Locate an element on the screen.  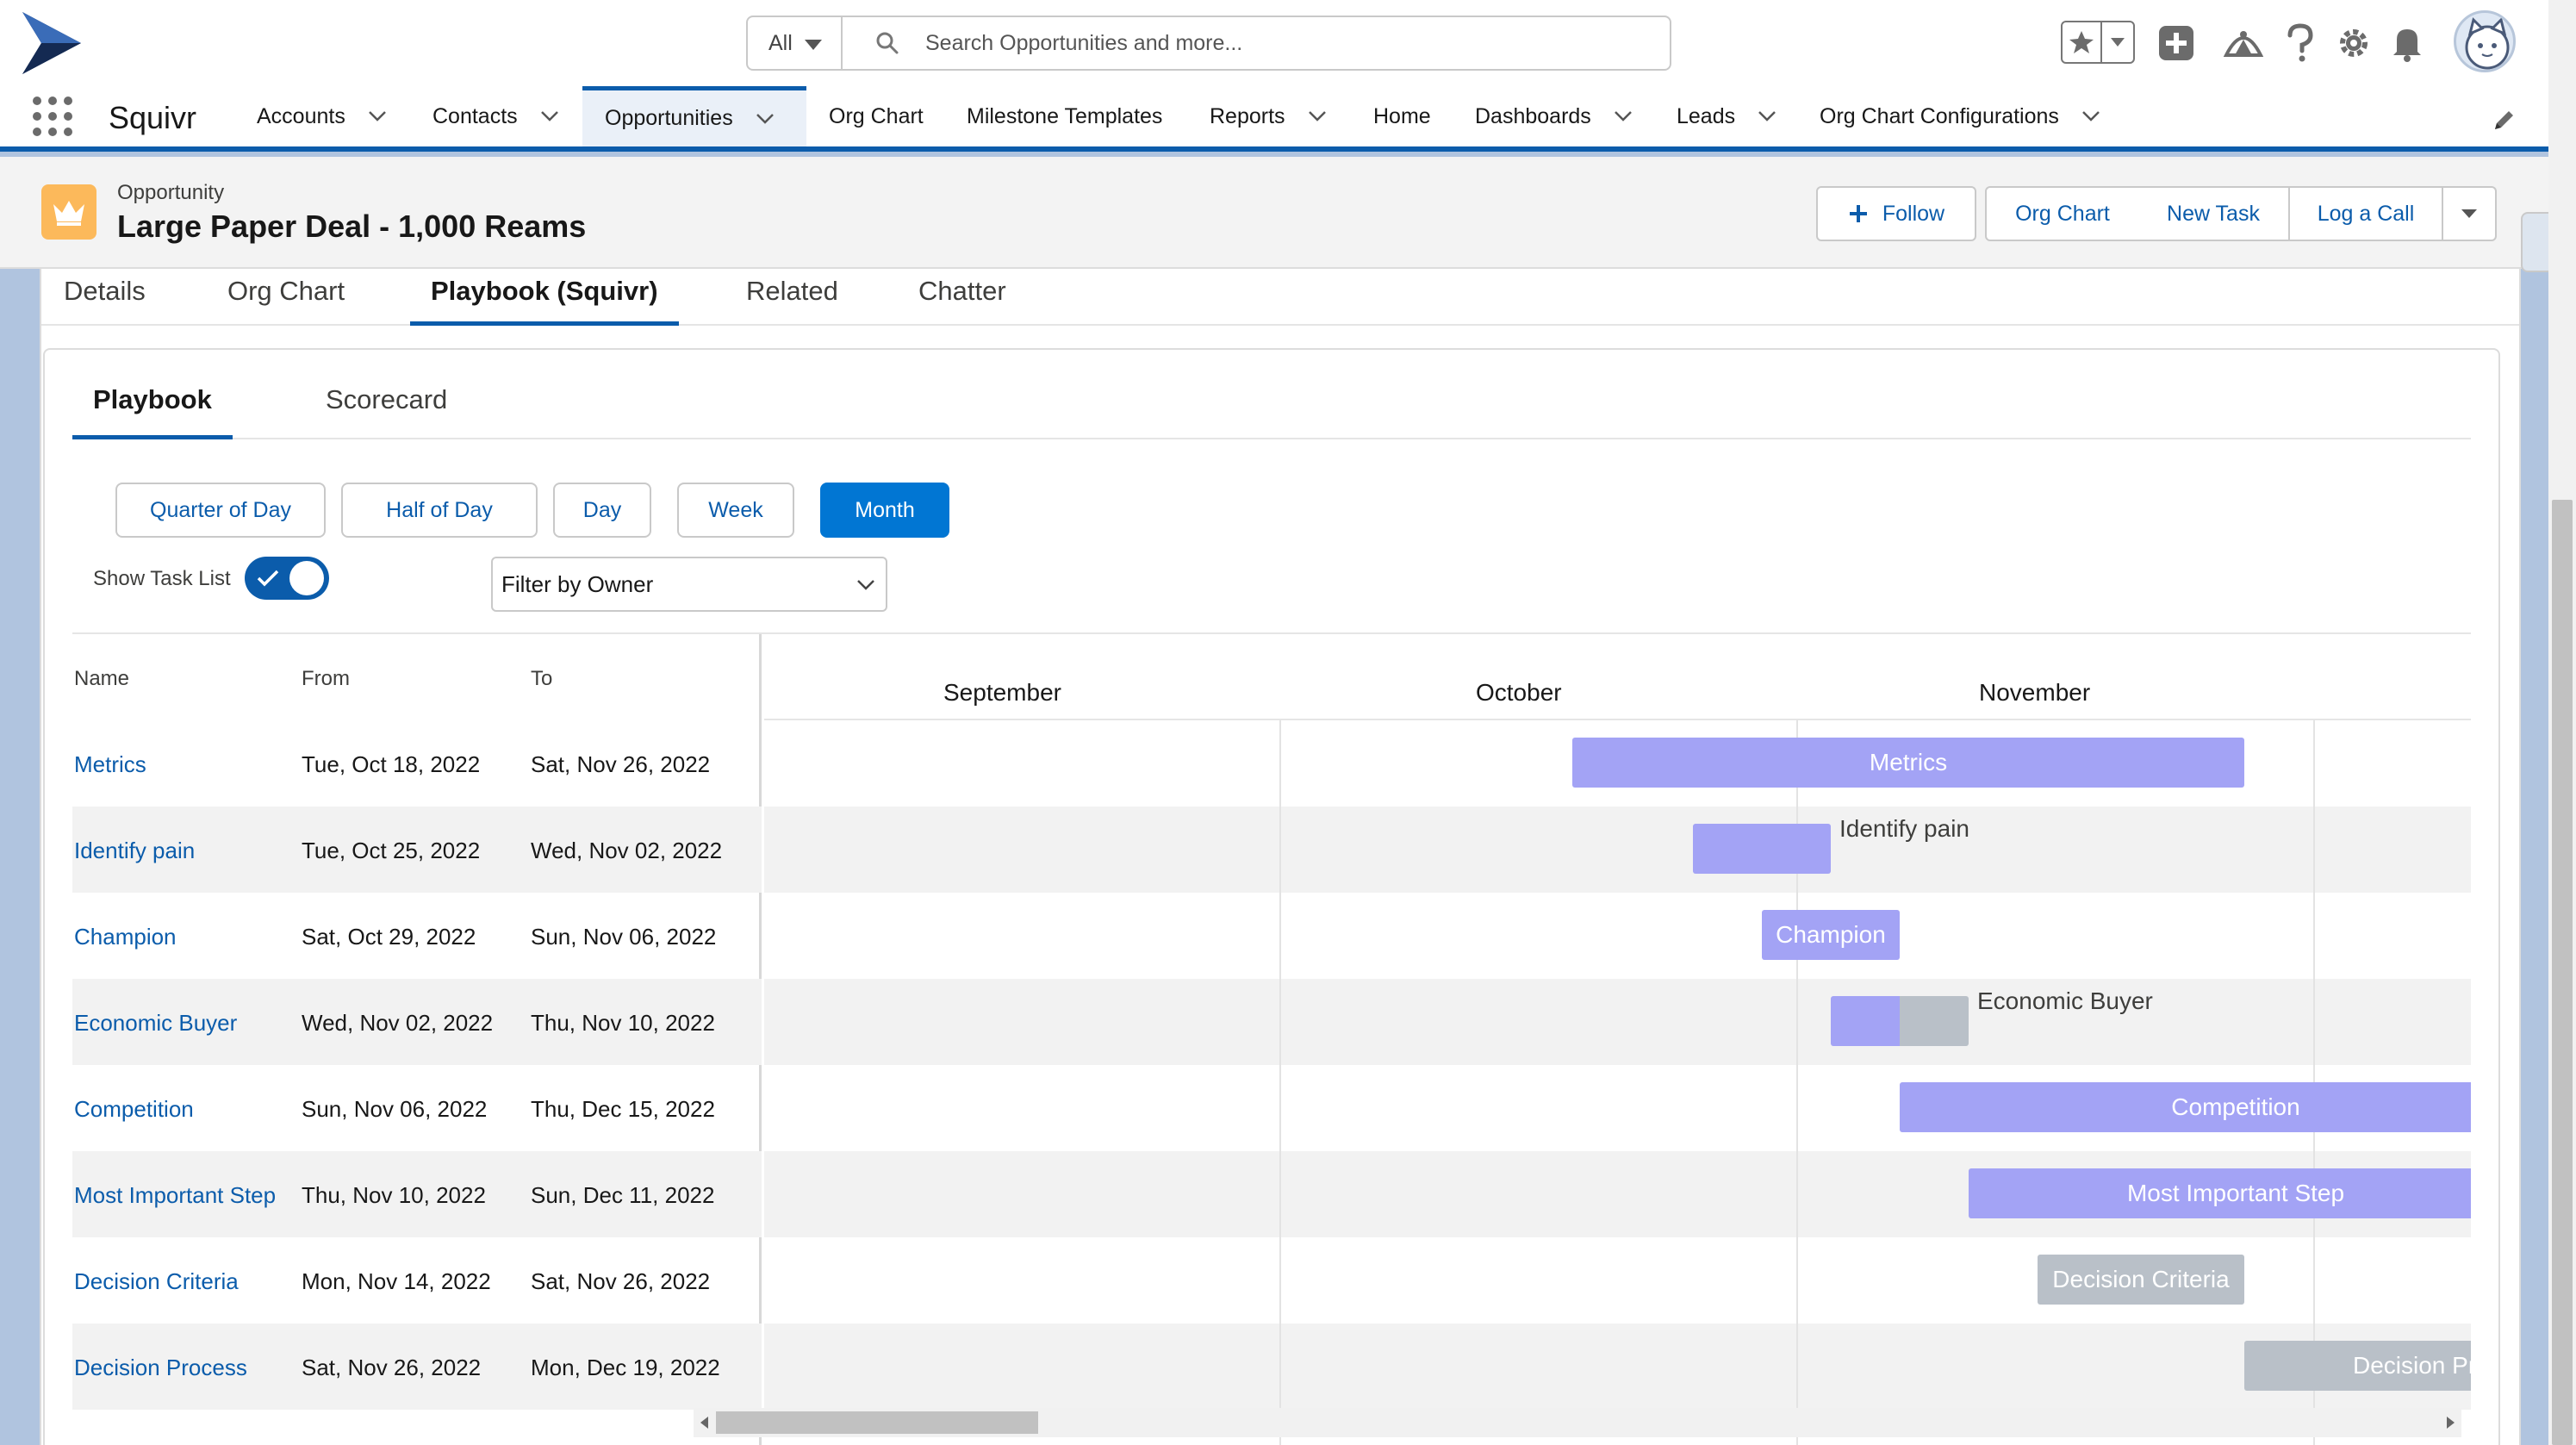
nav-item-reports: Reports is located at coordinates (1270, 116).